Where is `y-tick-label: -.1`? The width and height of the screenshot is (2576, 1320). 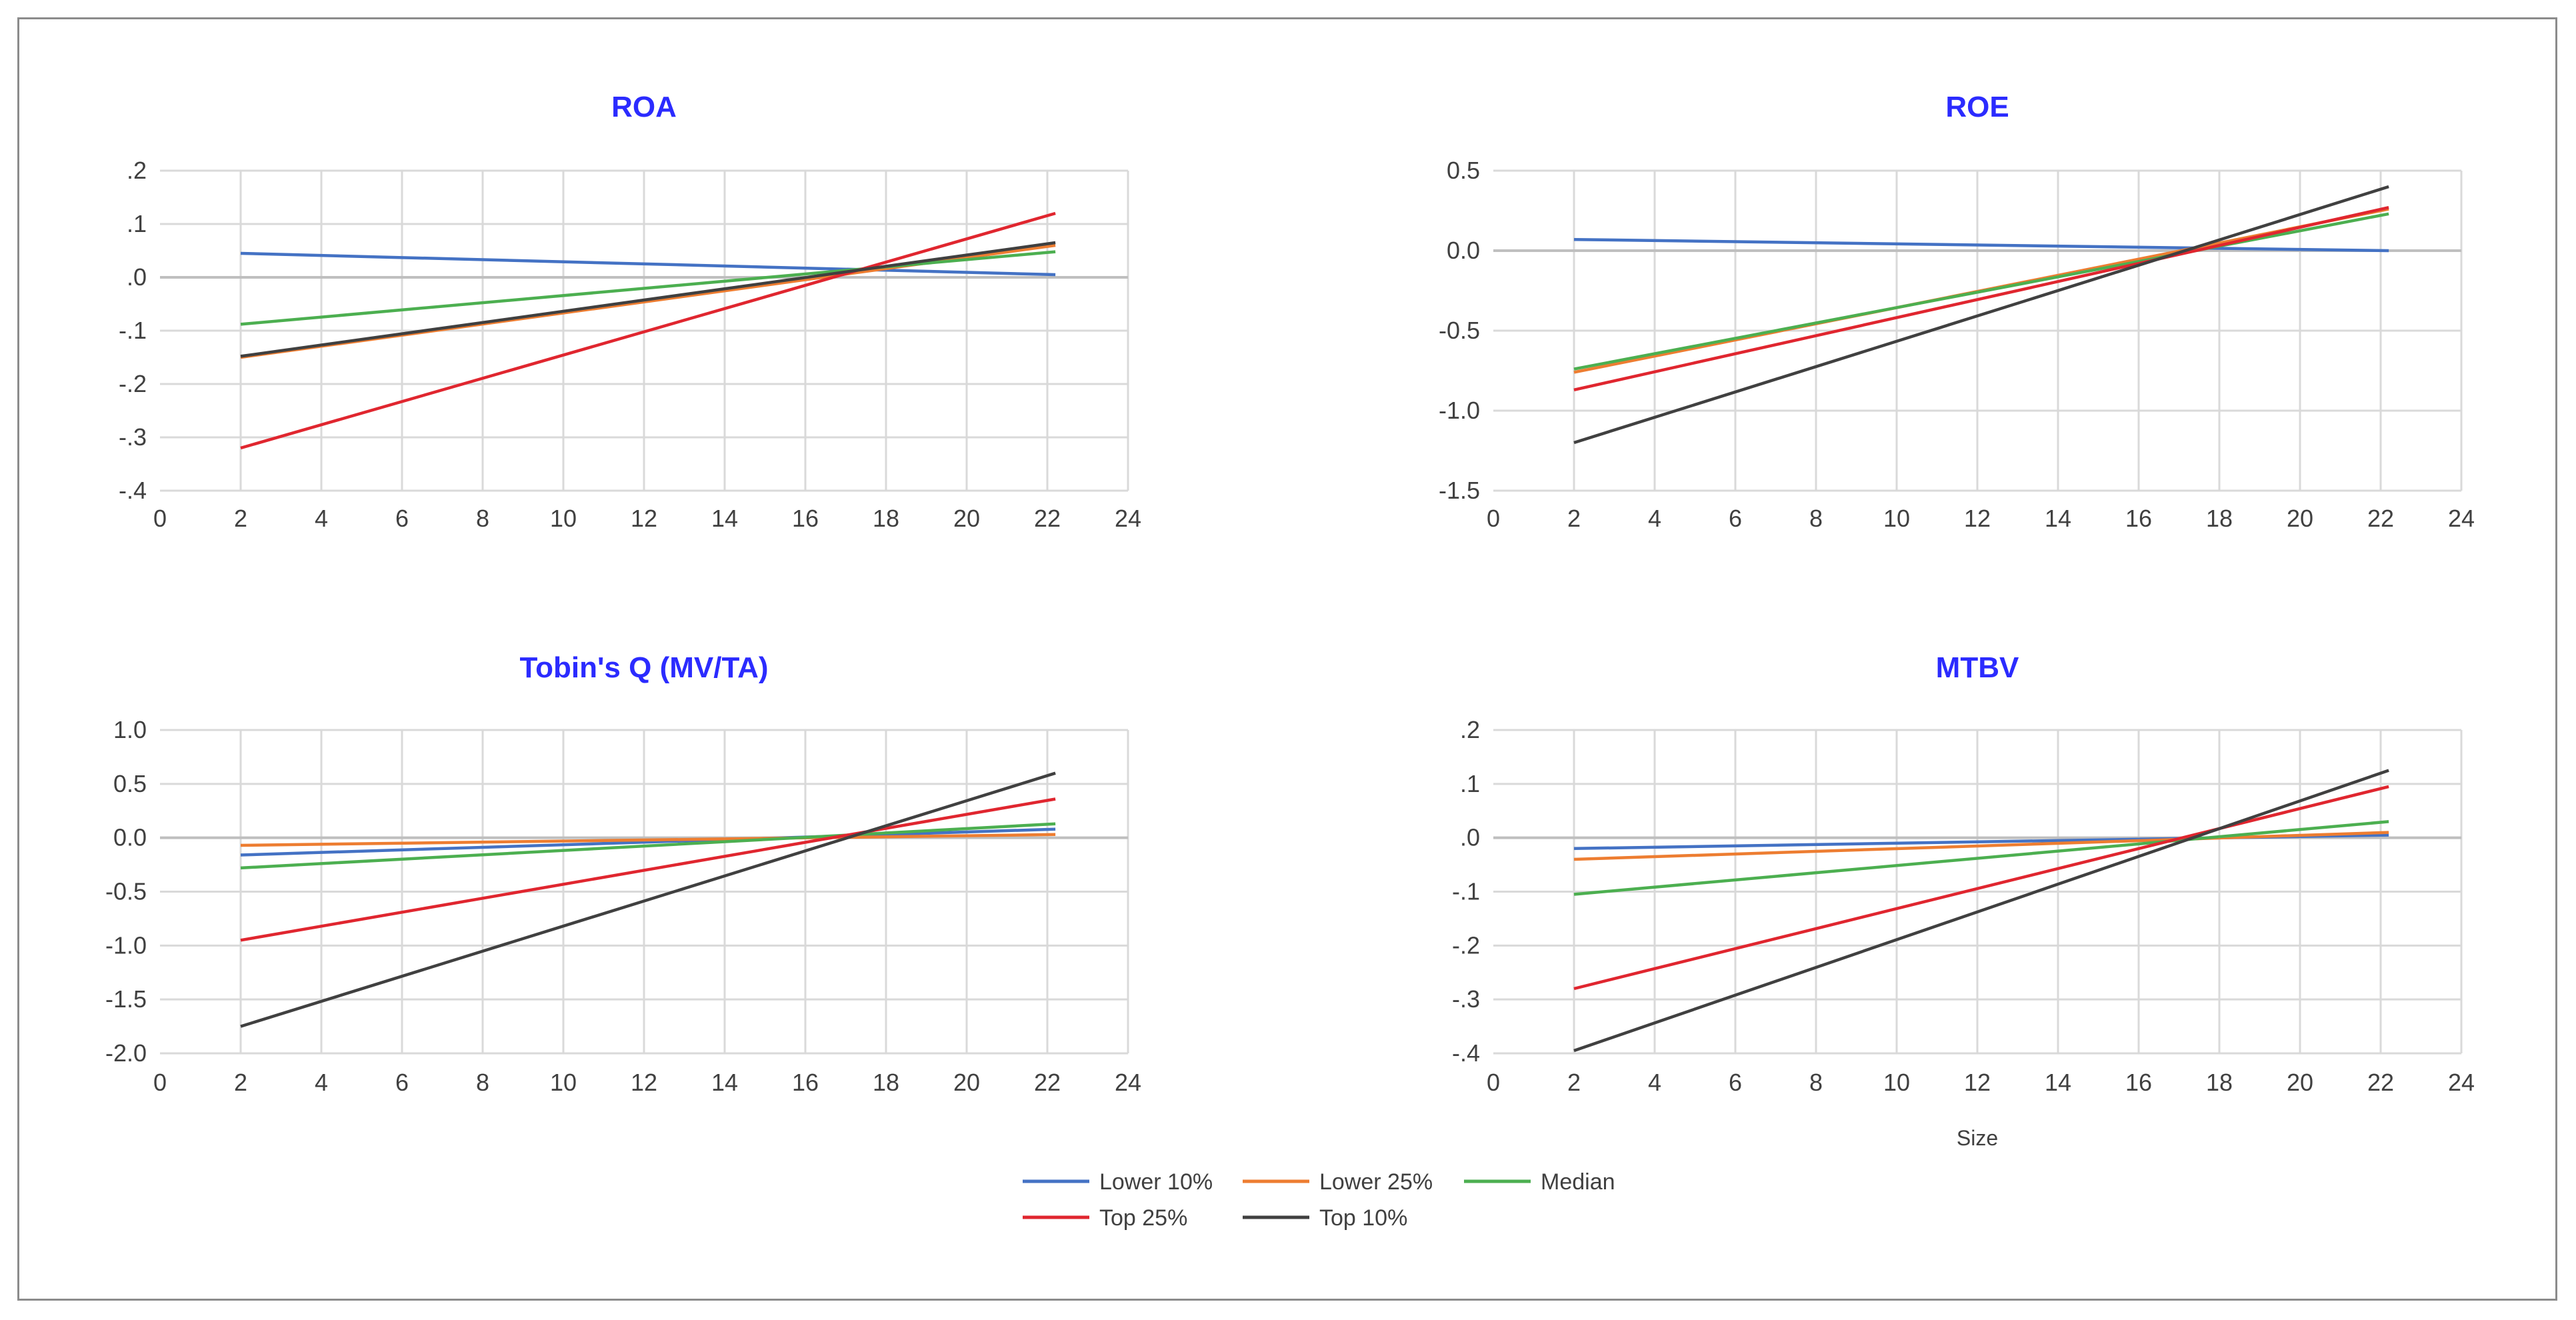
y-tick-label: -.1 is located at coordinates (1466, 891).